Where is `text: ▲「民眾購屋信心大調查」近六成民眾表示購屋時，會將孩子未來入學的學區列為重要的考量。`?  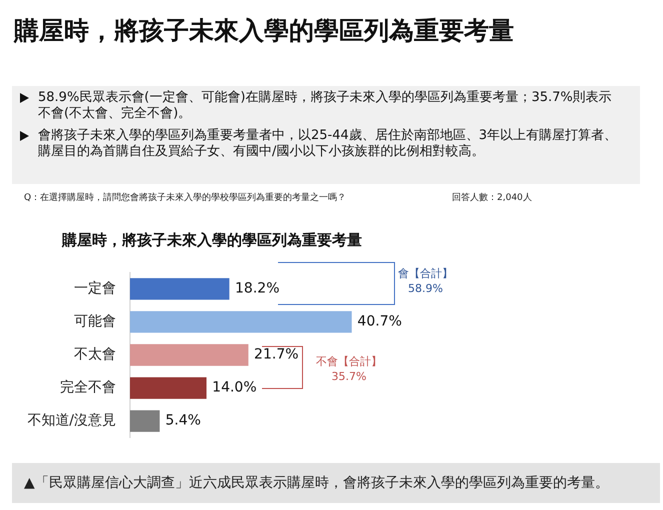 text: ▲「民眾購屋信心大調查」近六成民眾表示購屋時，會將孩子未來入學的學區列為重要的考量。 is located at coordinates (316, 483).